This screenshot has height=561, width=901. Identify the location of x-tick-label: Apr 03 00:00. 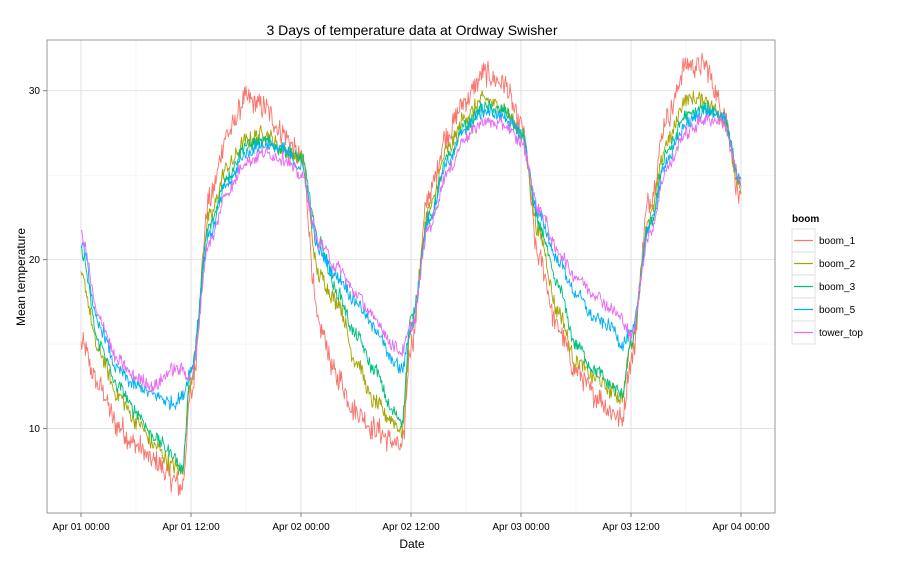
(521, 527).